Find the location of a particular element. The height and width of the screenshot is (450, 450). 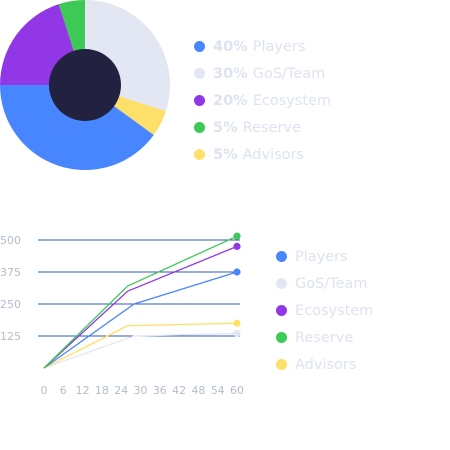

series-line-players is located at coordinates (140, 320).